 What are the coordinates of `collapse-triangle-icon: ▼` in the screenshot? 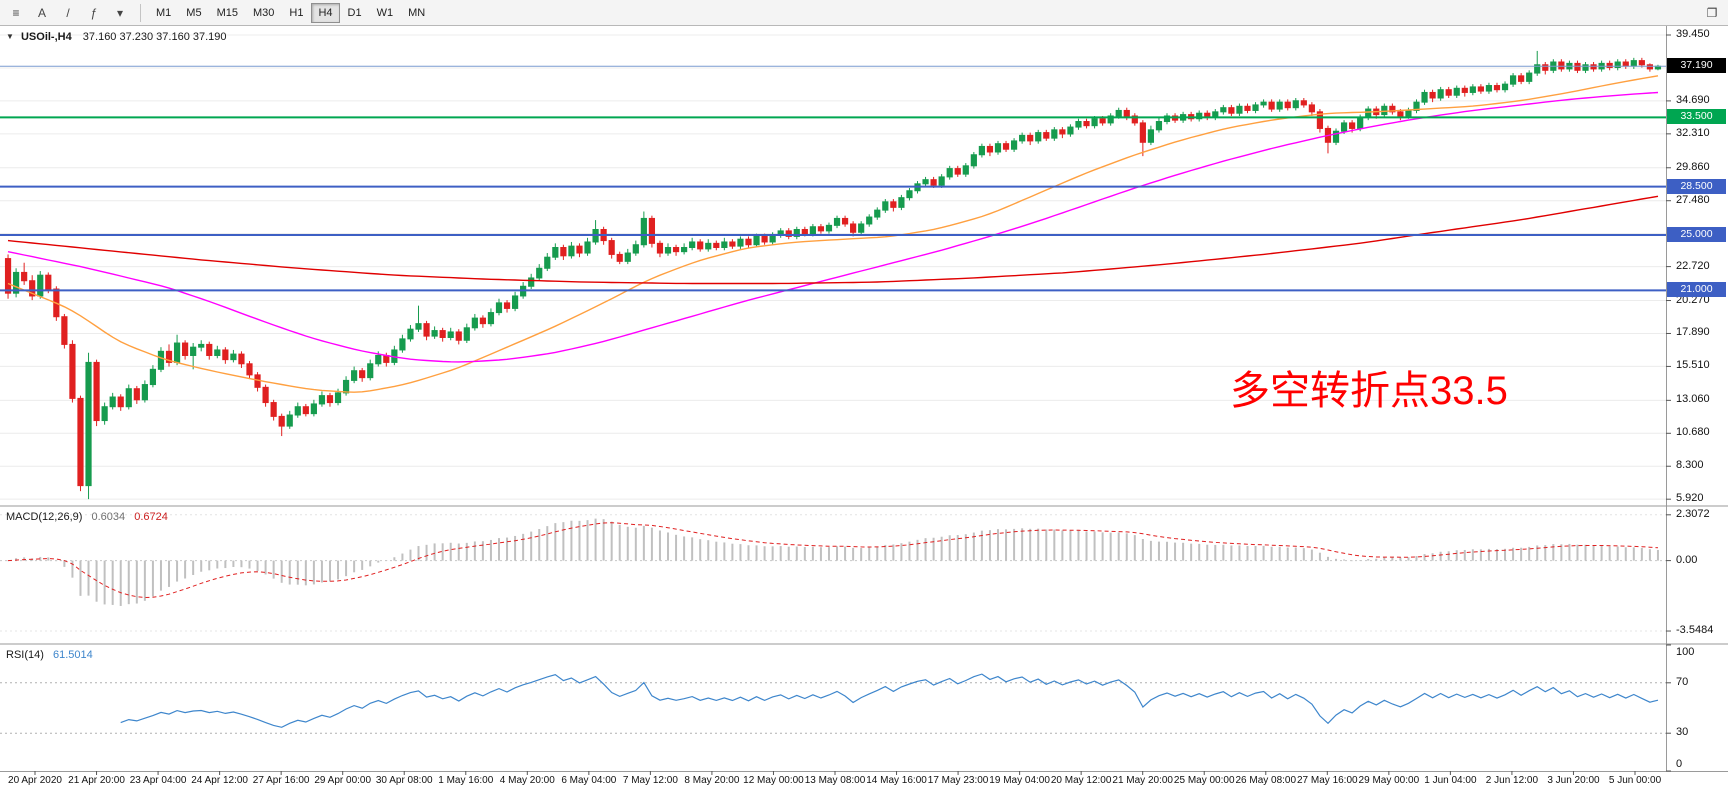 It's located at (10, 36).